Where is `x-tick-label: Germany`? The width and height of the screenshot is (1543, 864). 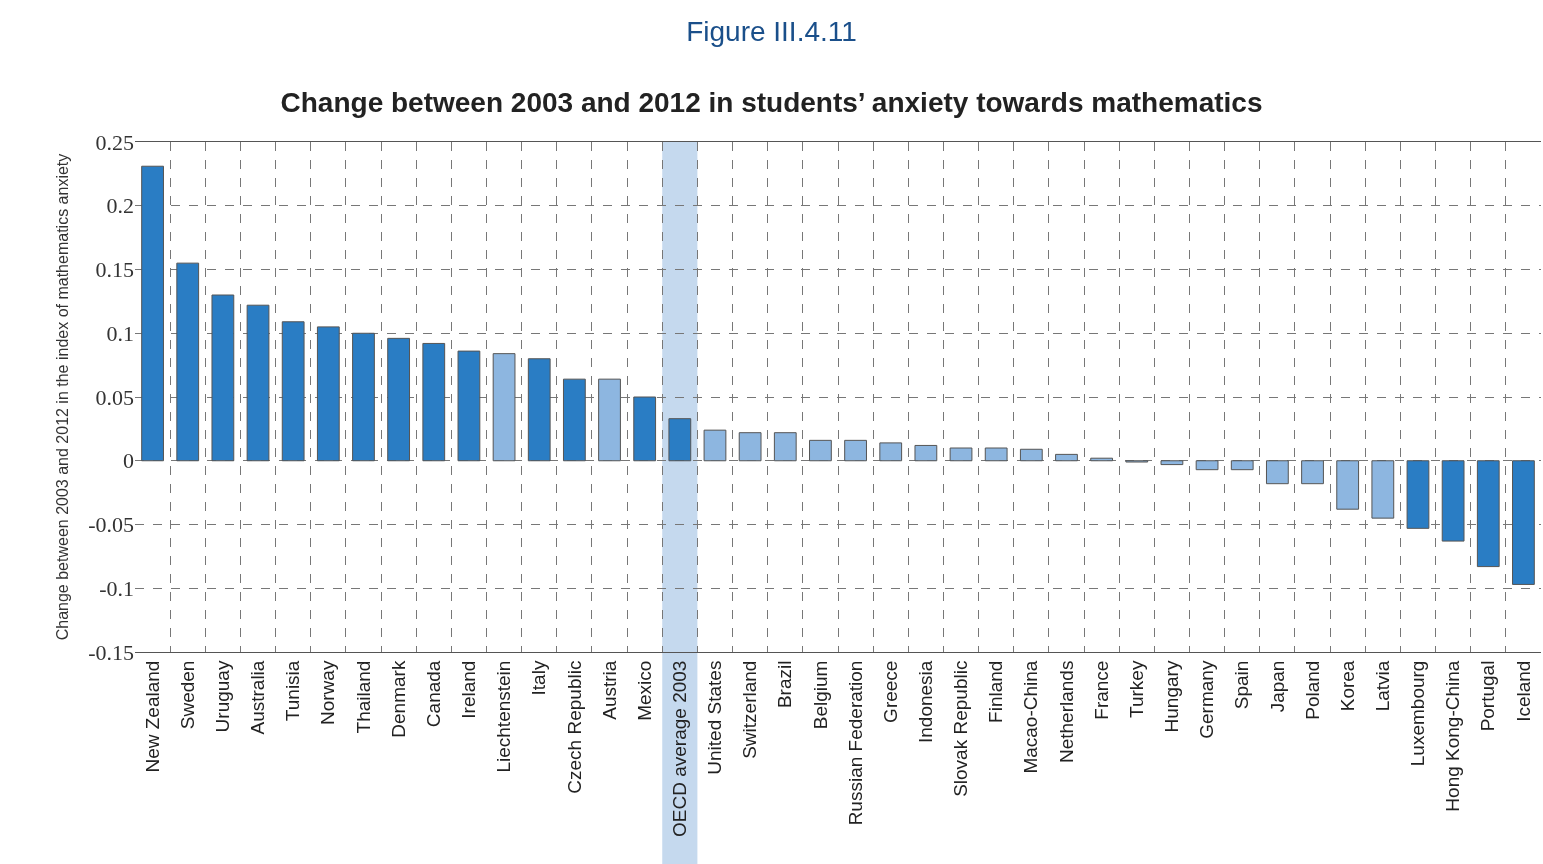
x-tick-label: Germany is located at coordinates (1207, 699).